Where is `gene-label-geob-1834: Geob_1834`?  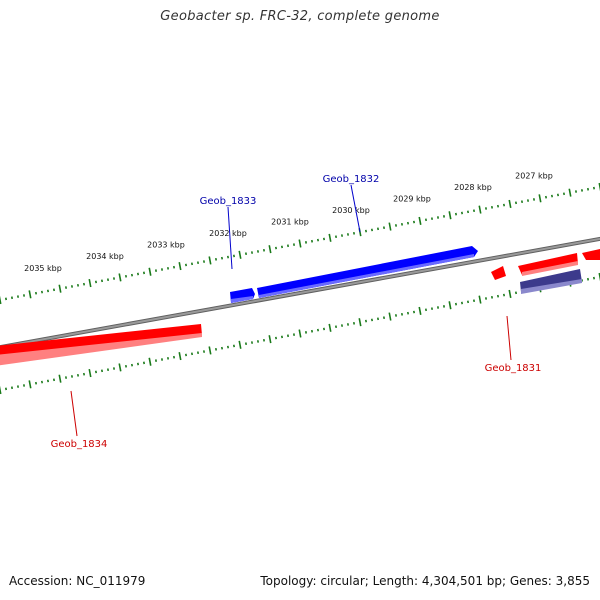 gene-label-geob-1834: Geob_1834 is located at coordinates (79, 444).